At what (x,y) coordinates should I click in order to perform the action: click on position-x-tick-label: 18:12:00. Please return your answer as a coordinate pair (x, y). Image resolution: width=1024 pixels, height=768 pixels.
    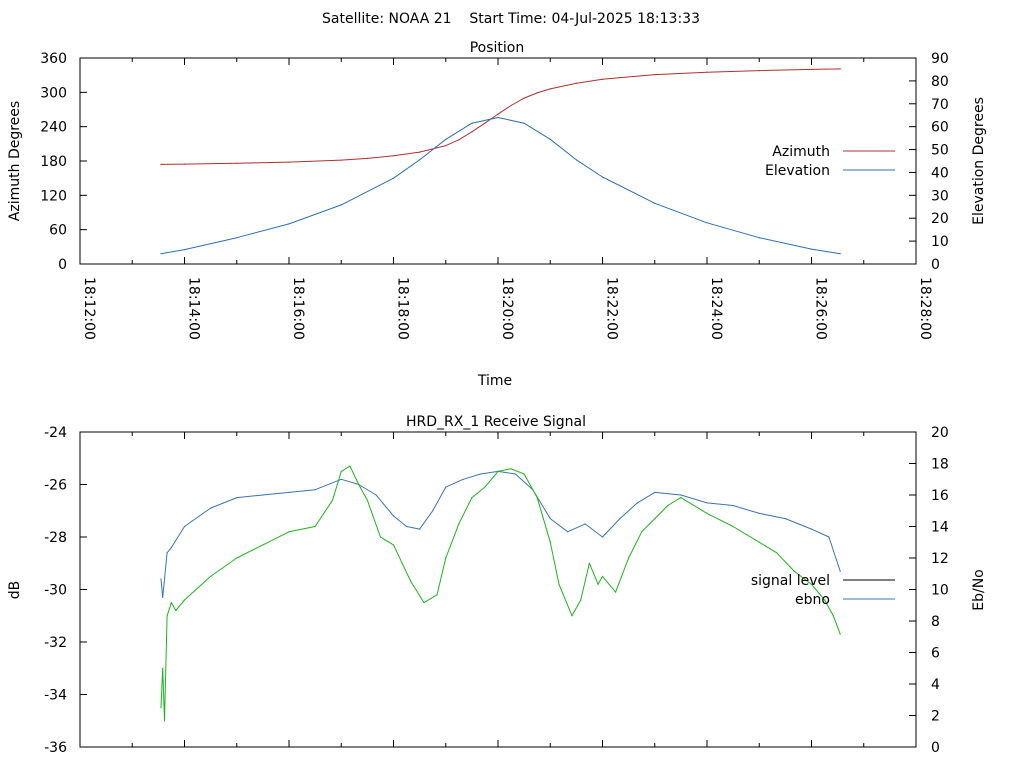
    Looking at the image, I should click on (89, 308).